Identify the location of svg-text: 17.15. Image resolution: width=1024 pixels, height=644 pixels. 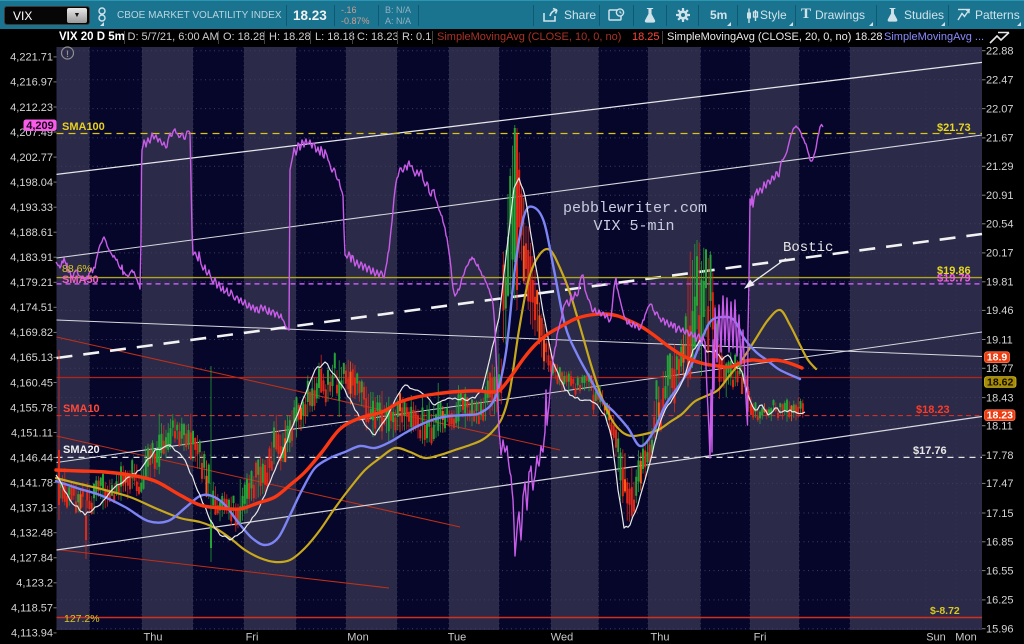
(1000, 514).